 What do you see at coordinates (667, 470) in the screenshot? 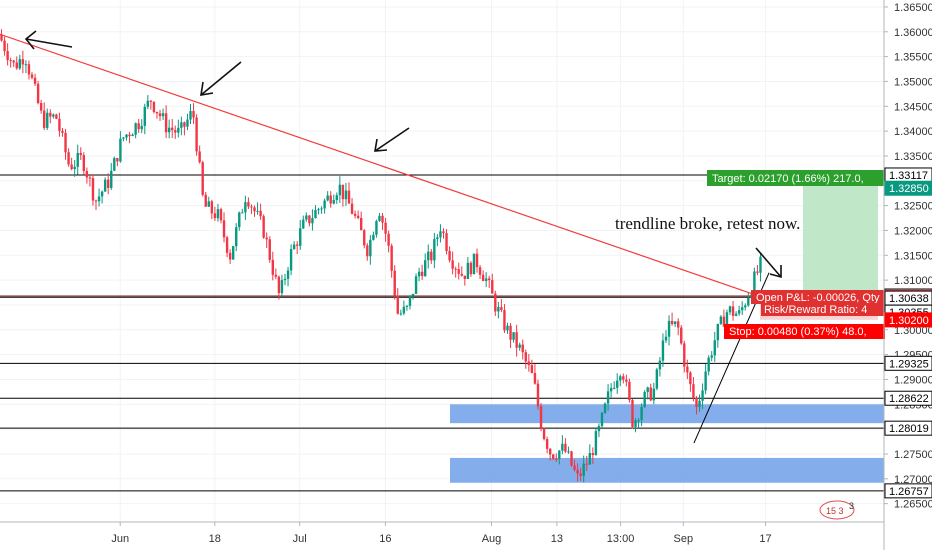
I see `demand-zone` at bounding box center [667, 470].